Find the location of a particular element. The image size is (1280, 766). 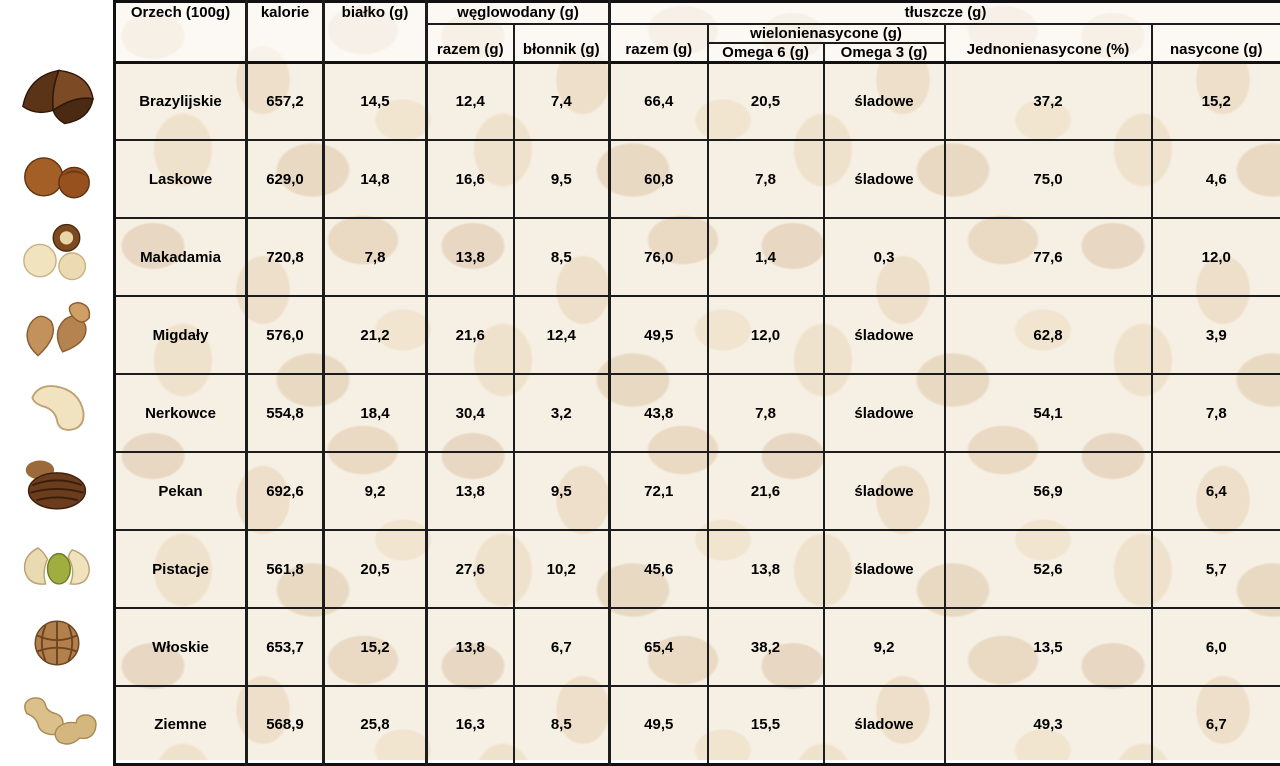

calories-cell: 720,8 is located at coordinates (285, 257).